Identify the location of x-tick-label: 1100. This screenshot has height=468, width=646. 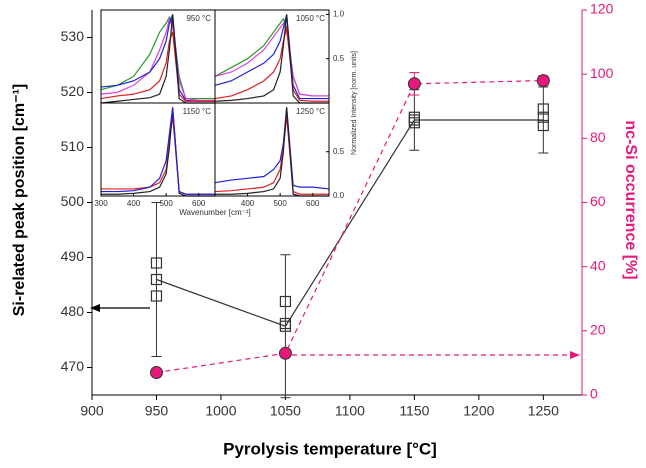
(350, 411).